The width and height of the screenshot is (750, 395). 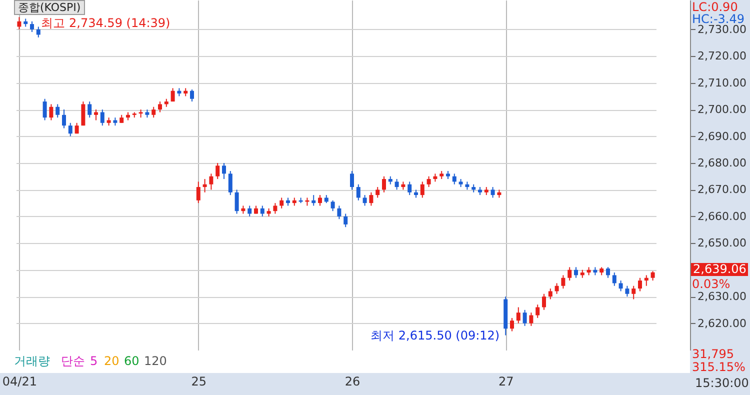 What do you see at coordinates (73, 361) in the screenshot?
I see `text: 단순` at bounding box center [73, 361].